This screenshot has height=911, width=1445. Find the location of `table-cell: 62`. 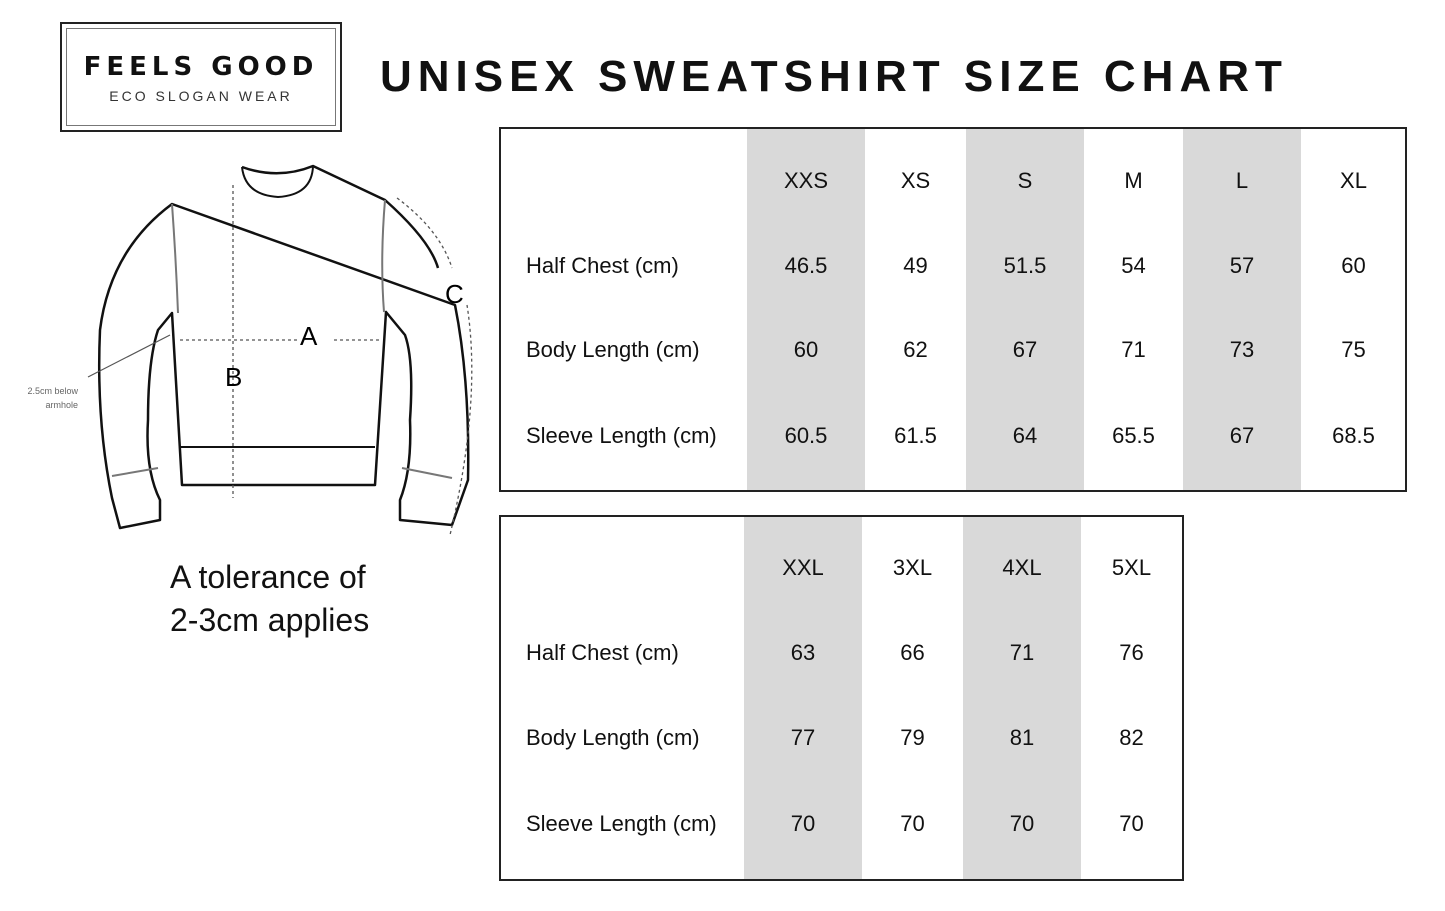

table-cell: 62 is located at coordinates (915, 349).